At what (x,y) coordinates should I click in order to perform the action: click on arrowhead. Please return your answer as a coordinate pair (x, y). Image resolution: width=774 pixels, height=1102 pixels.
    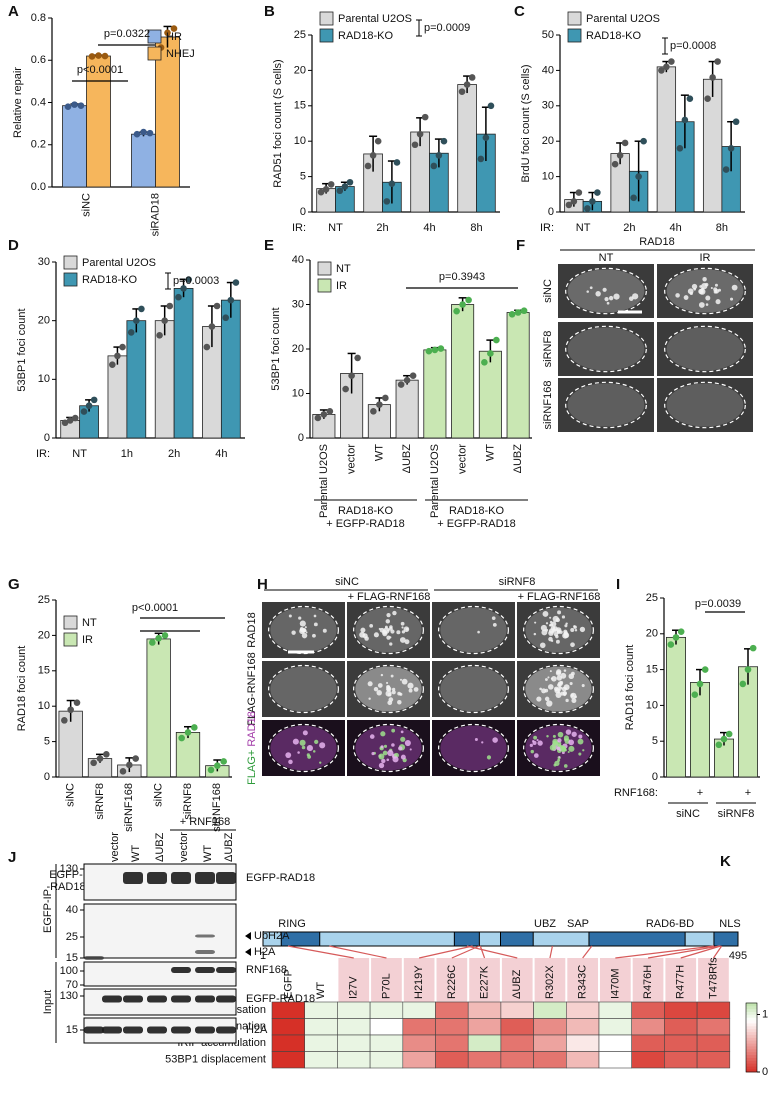
    Looking at the image, I should click on (248, 952).